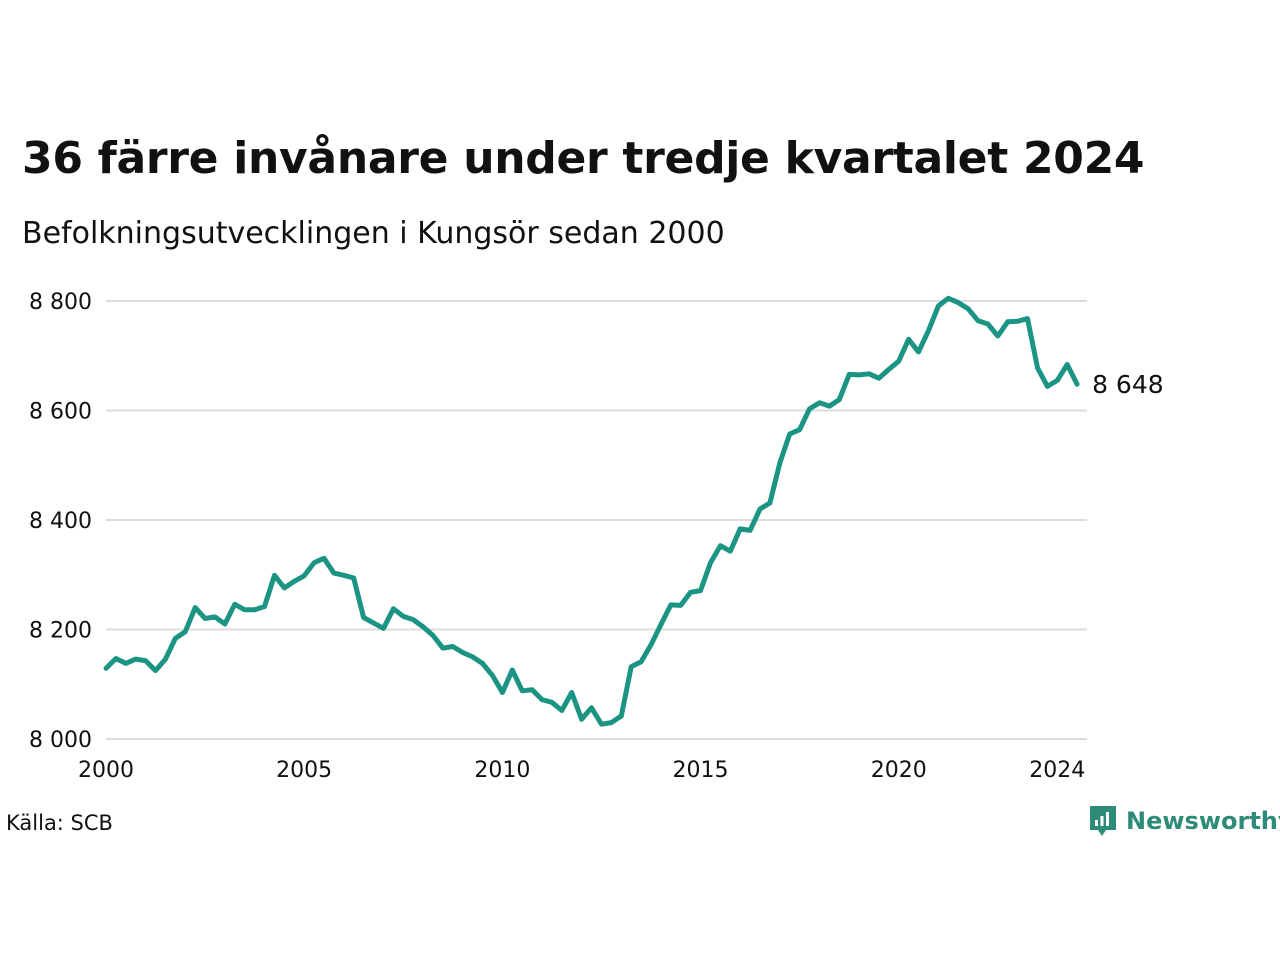 The width and height of the screenshot is (1280, 960). What do you see at coordinates (59, 823) in the screenshot?
I see `source-note: Källa: SCB` at bounding box center [59, 823].